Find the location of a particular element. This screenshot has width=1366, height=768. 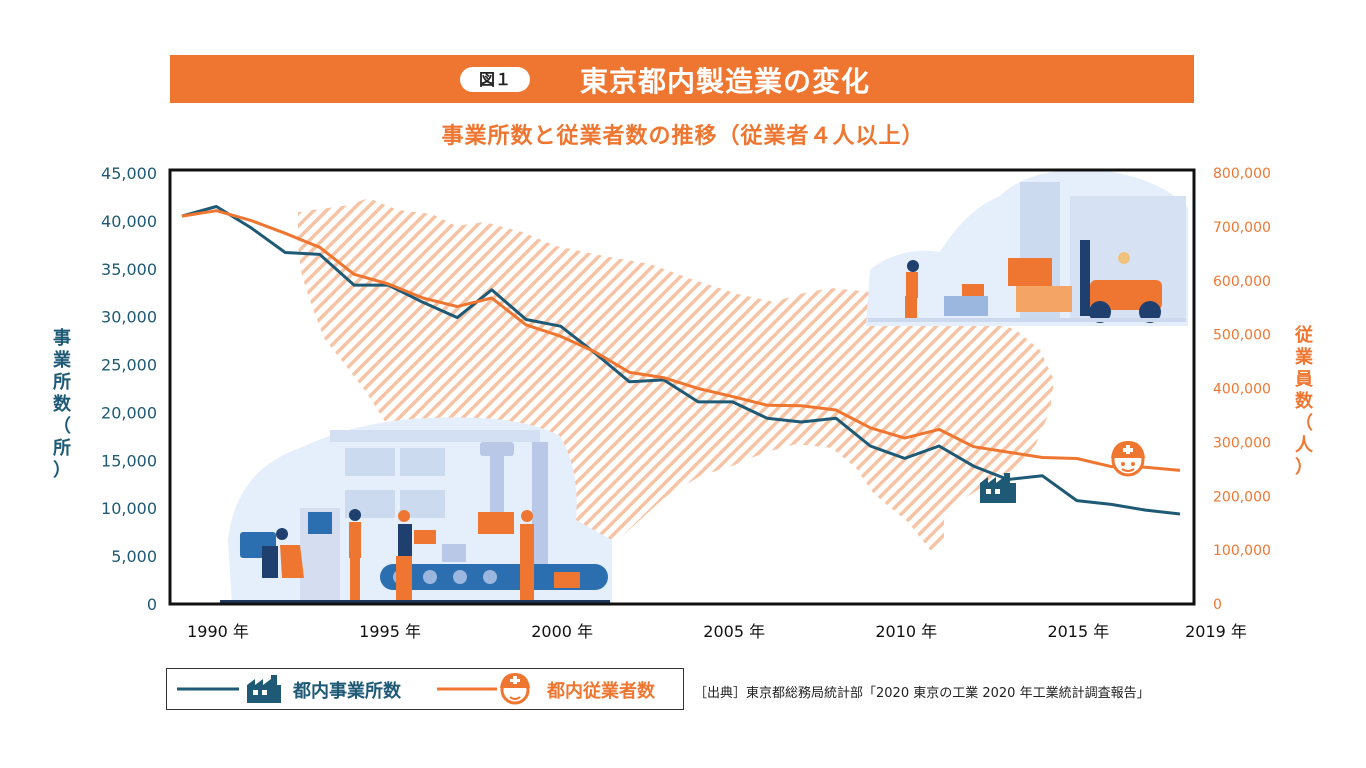

y-left-tick-label: 5,000 is located at coordinates (134, 556).